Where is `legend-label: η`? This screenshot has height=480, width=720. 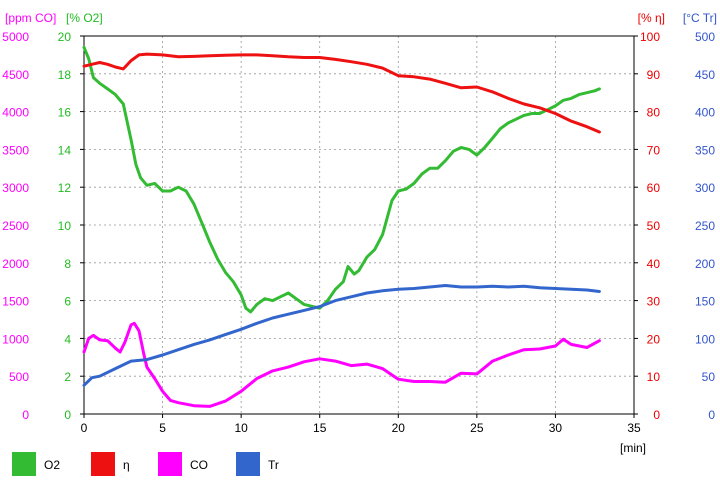
legend-label: η is located at coordinates (126, 465).